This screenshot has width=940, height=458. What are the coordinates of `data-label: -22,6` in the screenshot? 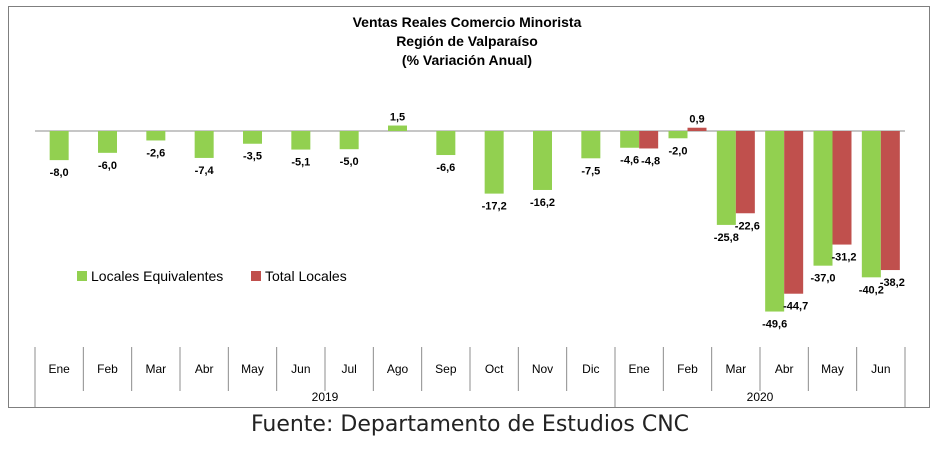 It's located at (747, 226).